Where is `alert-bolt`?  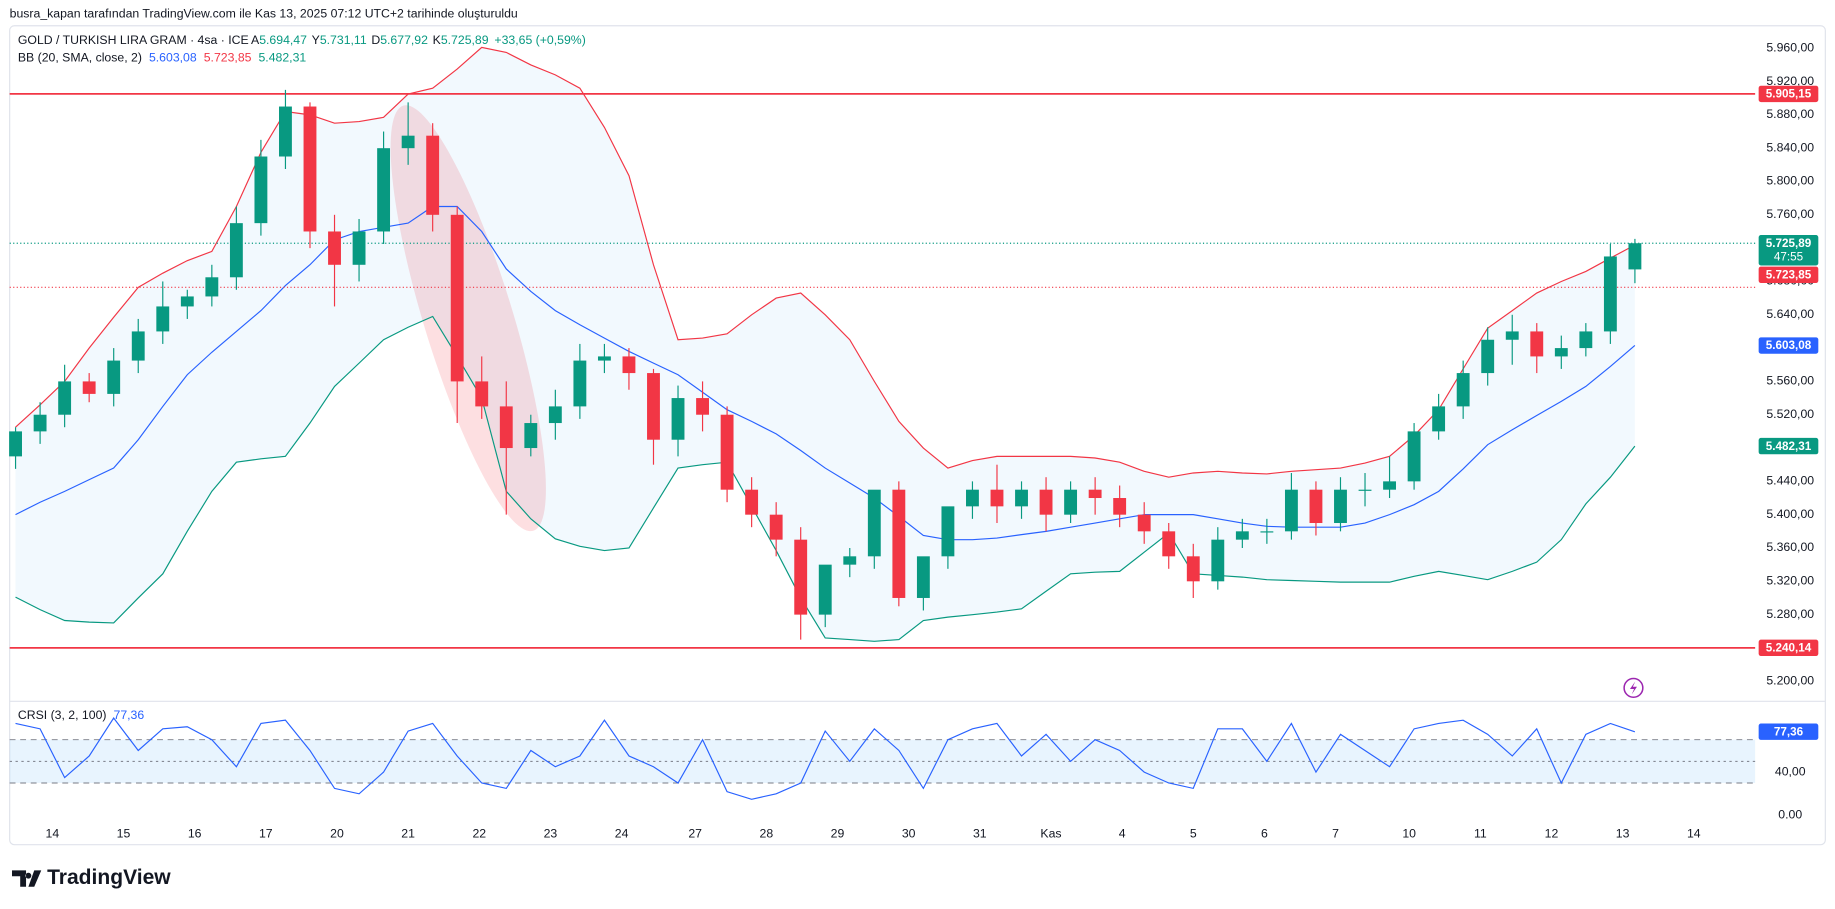 alert-bolt is located at coordinates (1633, 688).